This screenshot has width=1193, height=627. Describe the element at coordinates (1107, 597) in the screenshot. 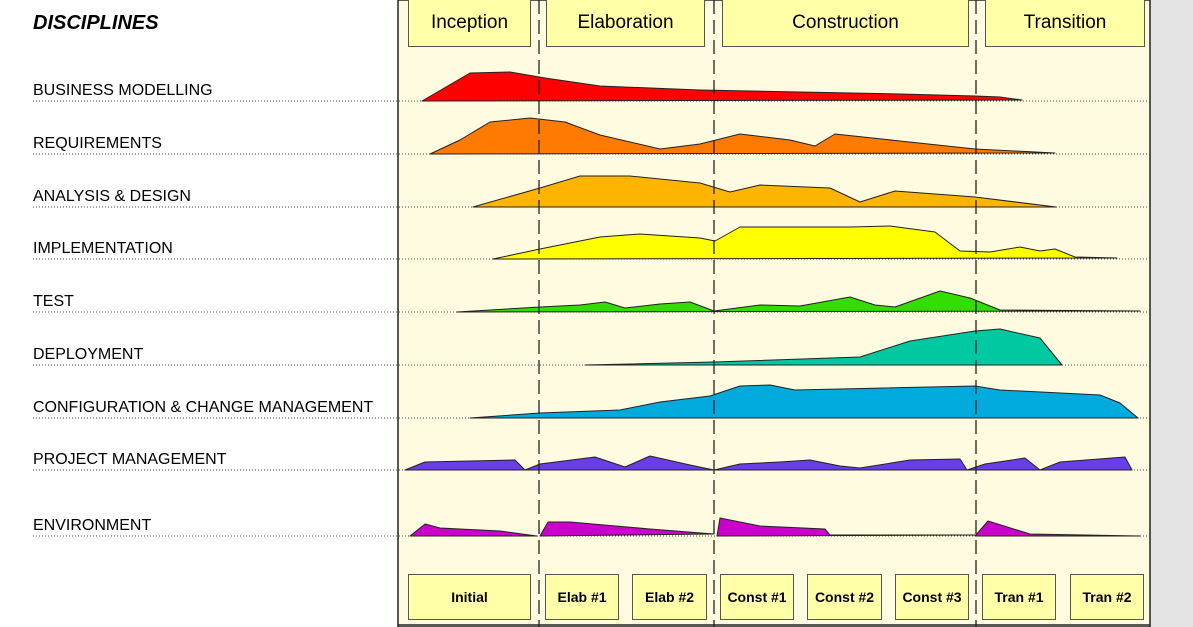

I see `iteration-tran-2: Tran #2` at that location.